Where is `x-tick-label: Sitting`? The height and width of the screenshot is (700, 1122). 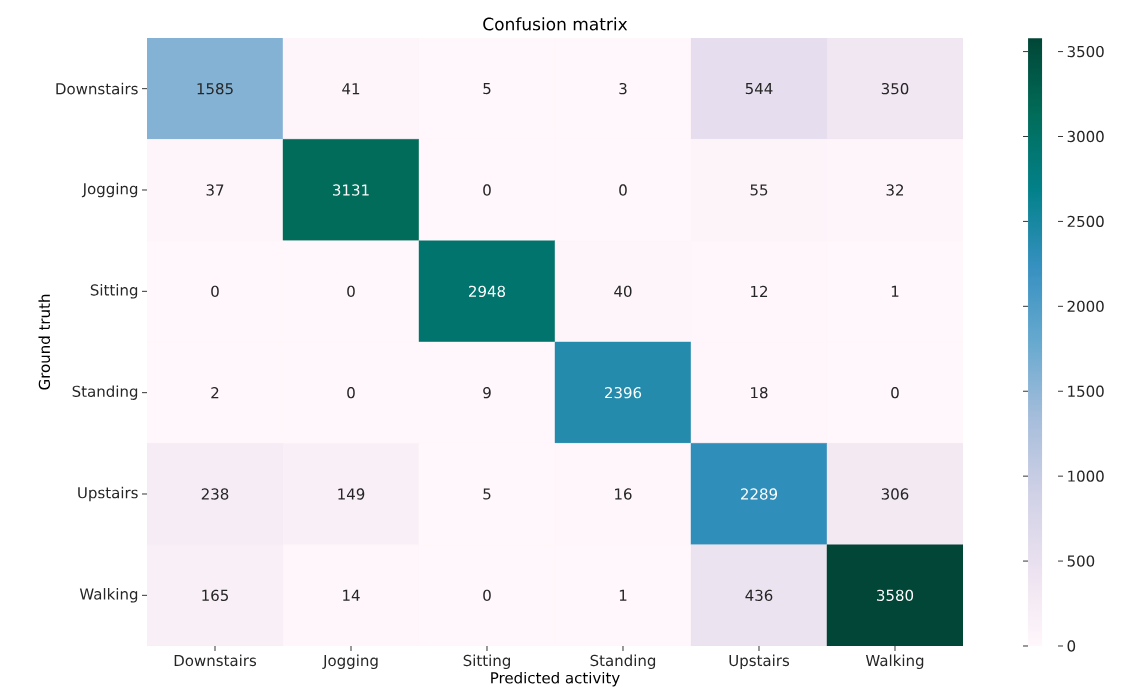 x-tick-label: Sitting is located at coordinates (486, 662).